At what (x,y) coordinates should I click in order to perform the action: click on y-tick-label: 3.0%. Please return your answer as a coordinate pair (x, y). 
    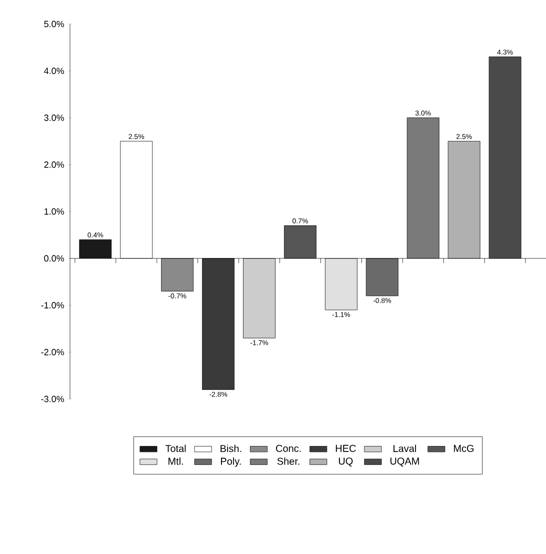
    Looking at the image, I should click on (54, 117).